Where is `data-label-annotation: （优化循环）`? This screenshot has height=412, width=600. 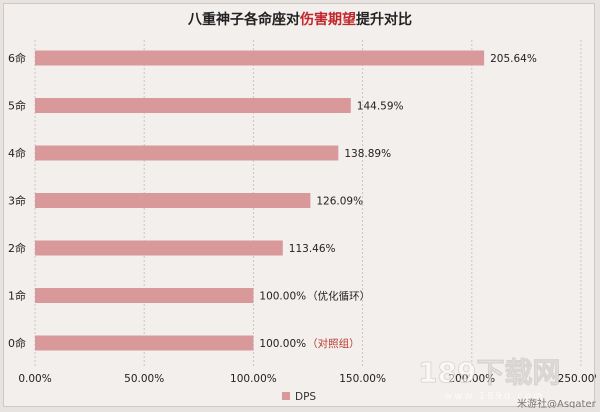 data-label-annotation: （优化循环） is located at coordinates (338, 296).